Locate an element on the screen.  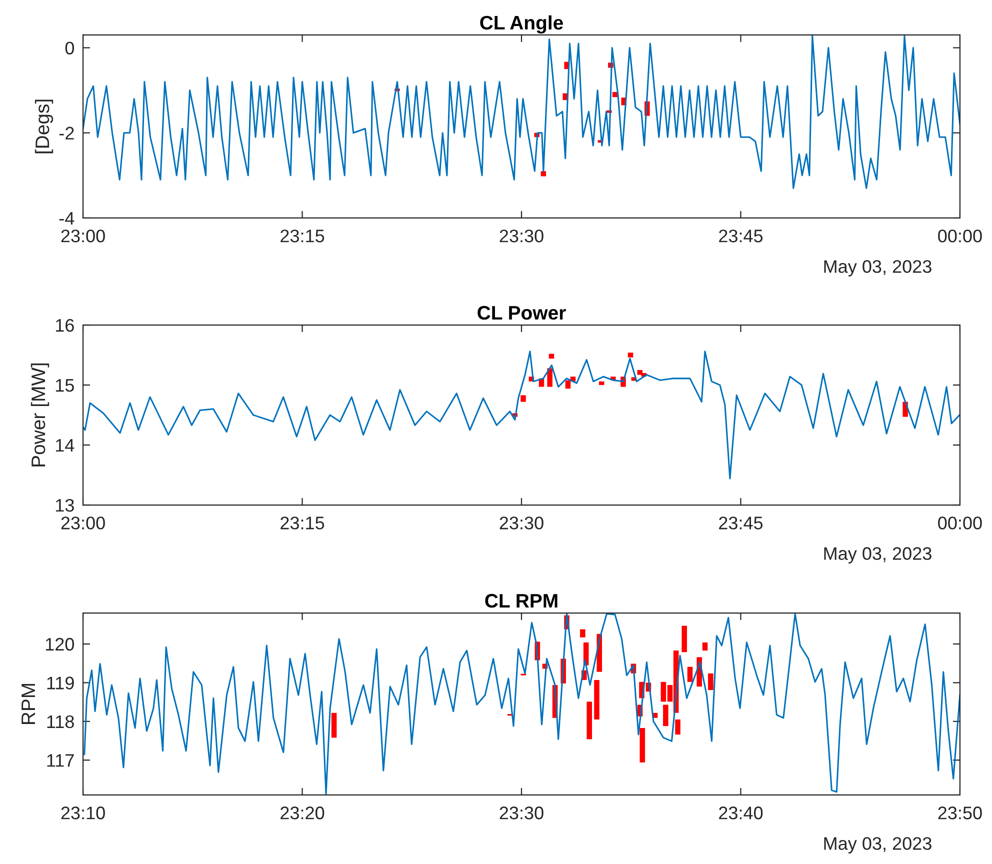
chart-title: CL Power is located at coordinates (522, 313).